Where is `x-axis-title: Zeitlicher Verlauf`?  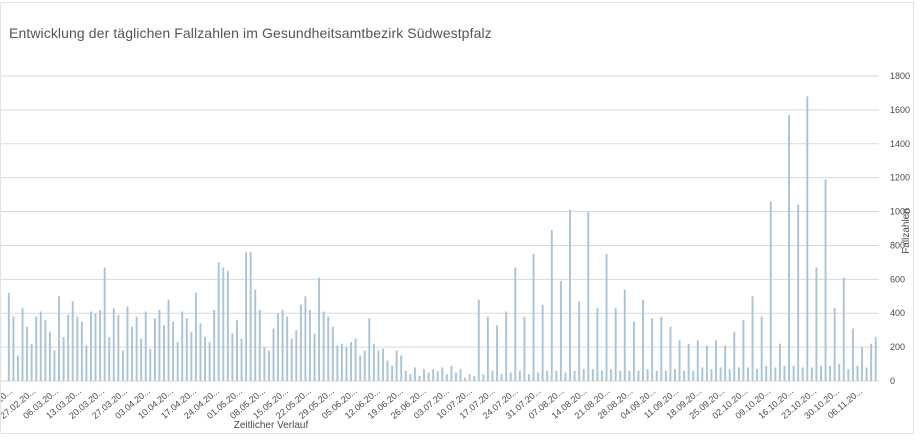
x-axis-title: Zeitlicher Verlauf is located at coordinates (271, 425).